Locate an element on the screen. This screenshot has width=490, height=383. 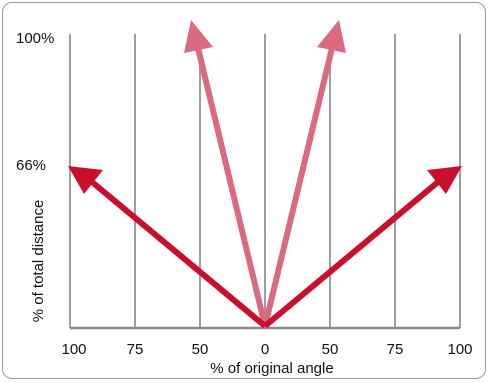
narrow-left-arrow-shaft is located at coordinates (231, 187).